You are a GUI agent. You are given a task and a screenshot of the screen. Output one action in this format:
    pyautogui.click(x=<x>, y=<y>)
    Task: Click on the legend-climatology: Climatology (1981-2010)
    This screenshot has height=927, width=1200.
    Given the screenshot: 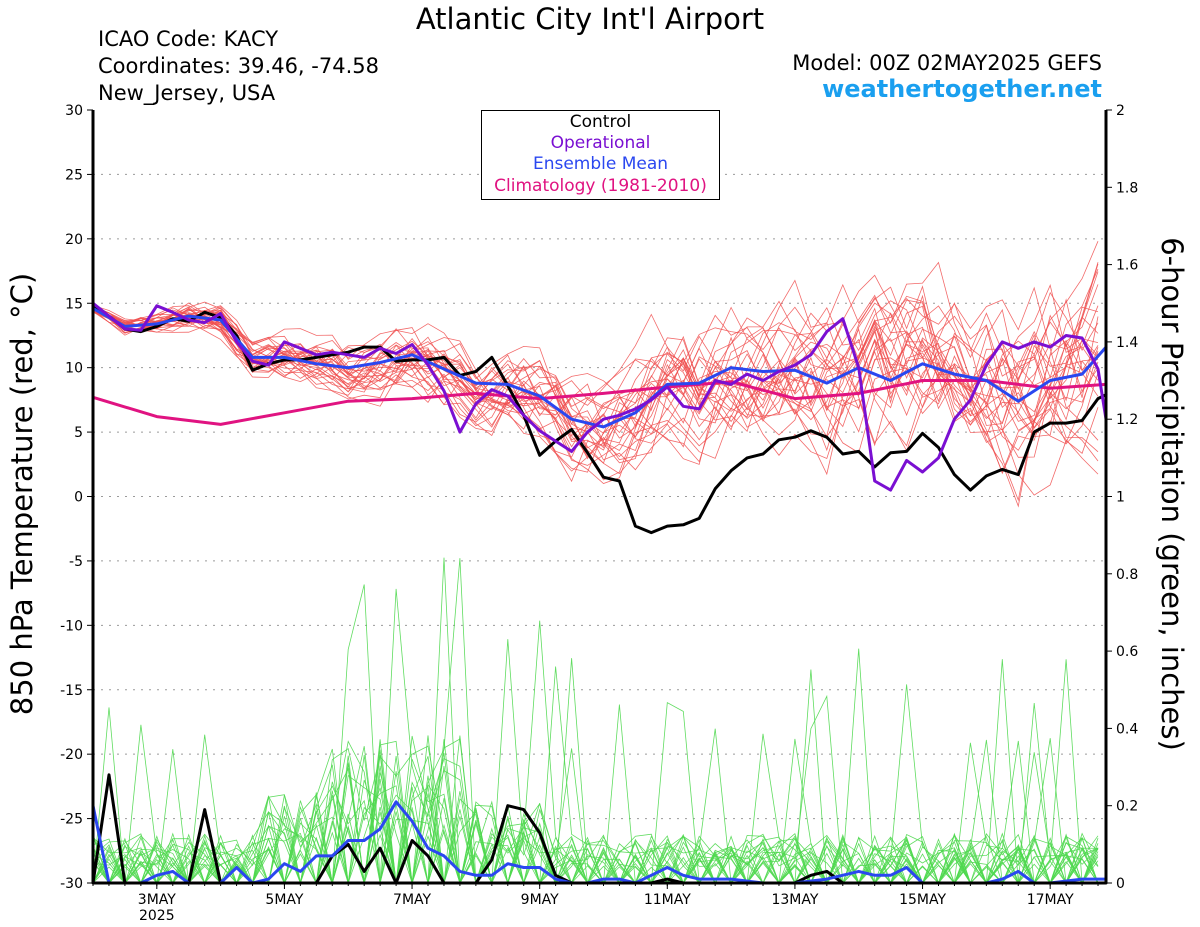 What is the action you would take?
    pyautogui.click(x=600, y=186)
    